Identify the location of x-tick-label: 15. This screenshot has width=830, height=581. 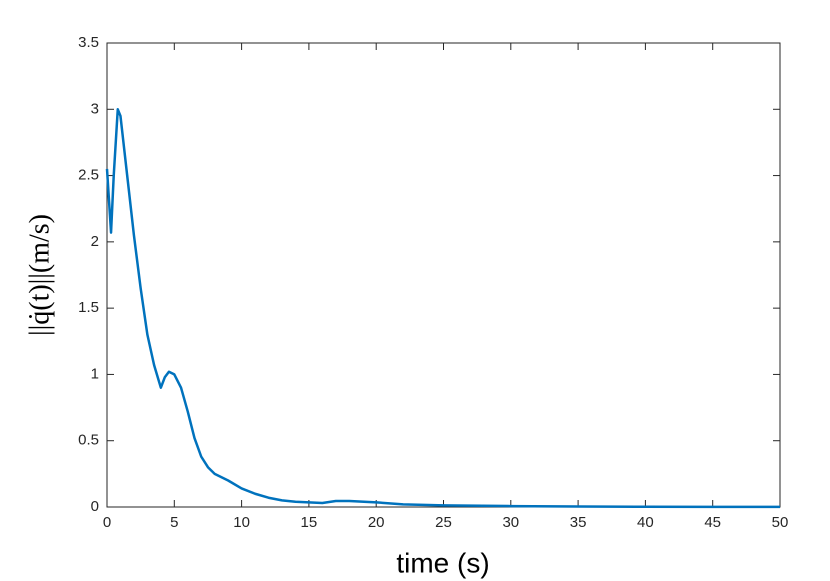
(309, 522).